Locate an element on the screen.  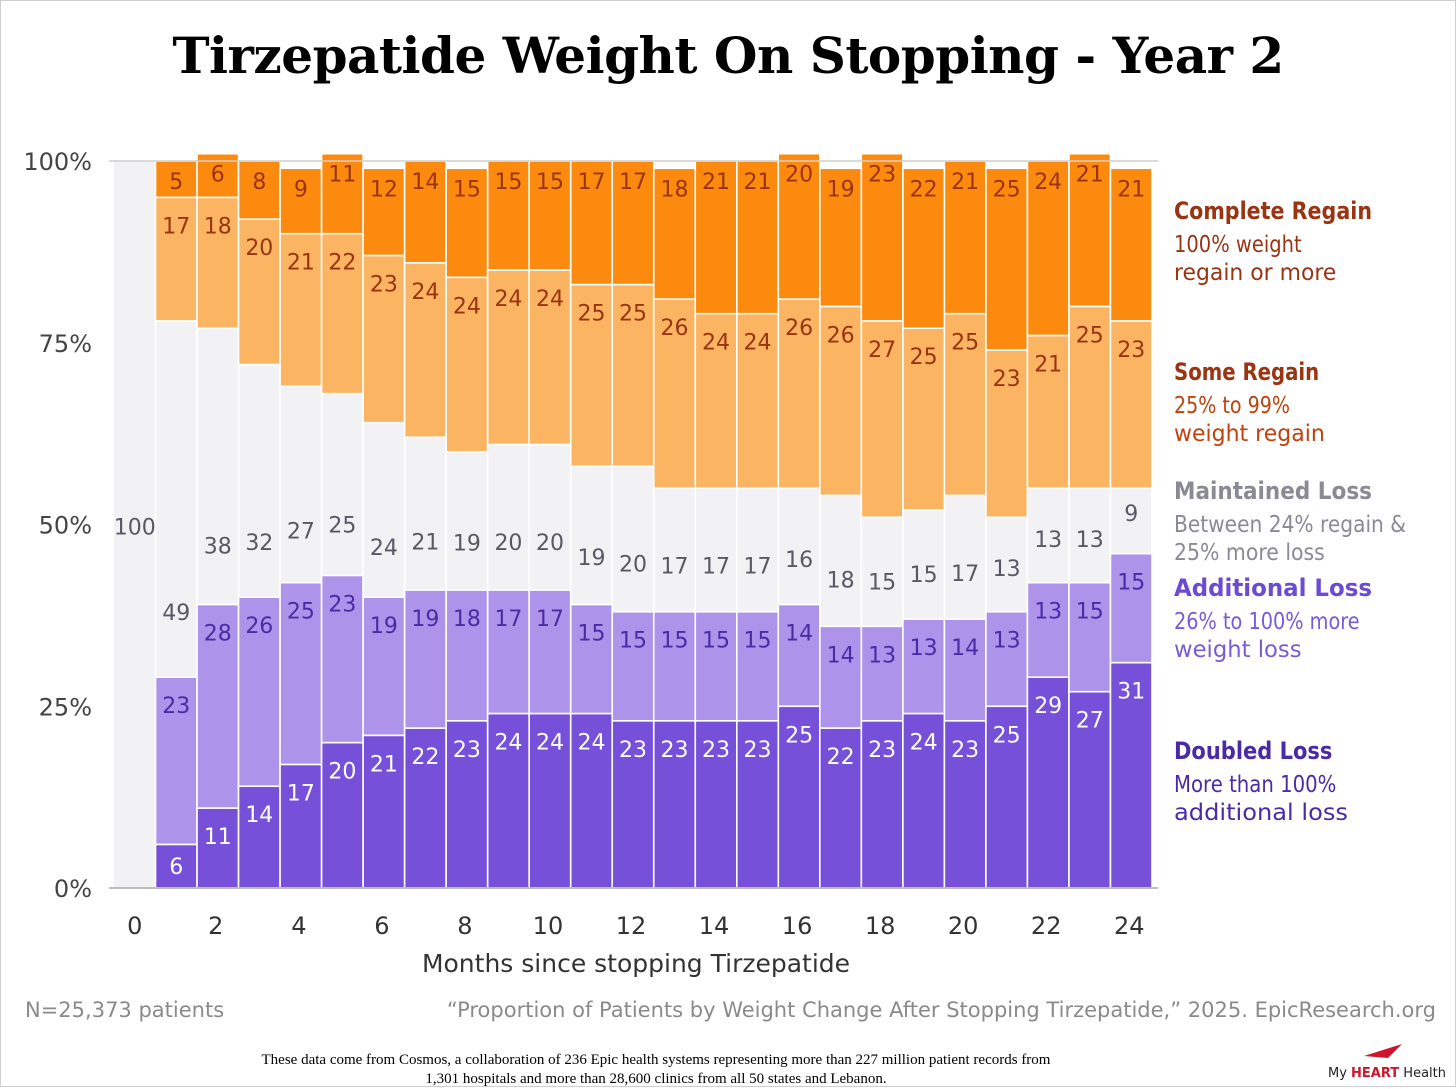
data-label-some-regain-month-23: 25 is located at coordinates (1090, 335).